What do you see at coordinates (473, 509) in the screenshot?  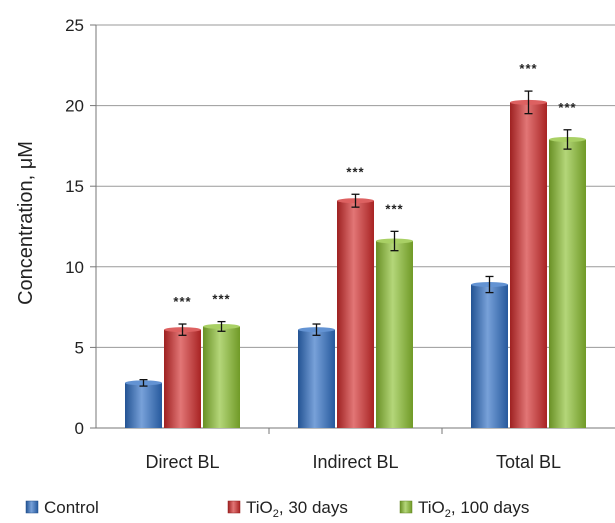 I see `legend-label: TiO2, 100 days` at bounding box center [473, 509].